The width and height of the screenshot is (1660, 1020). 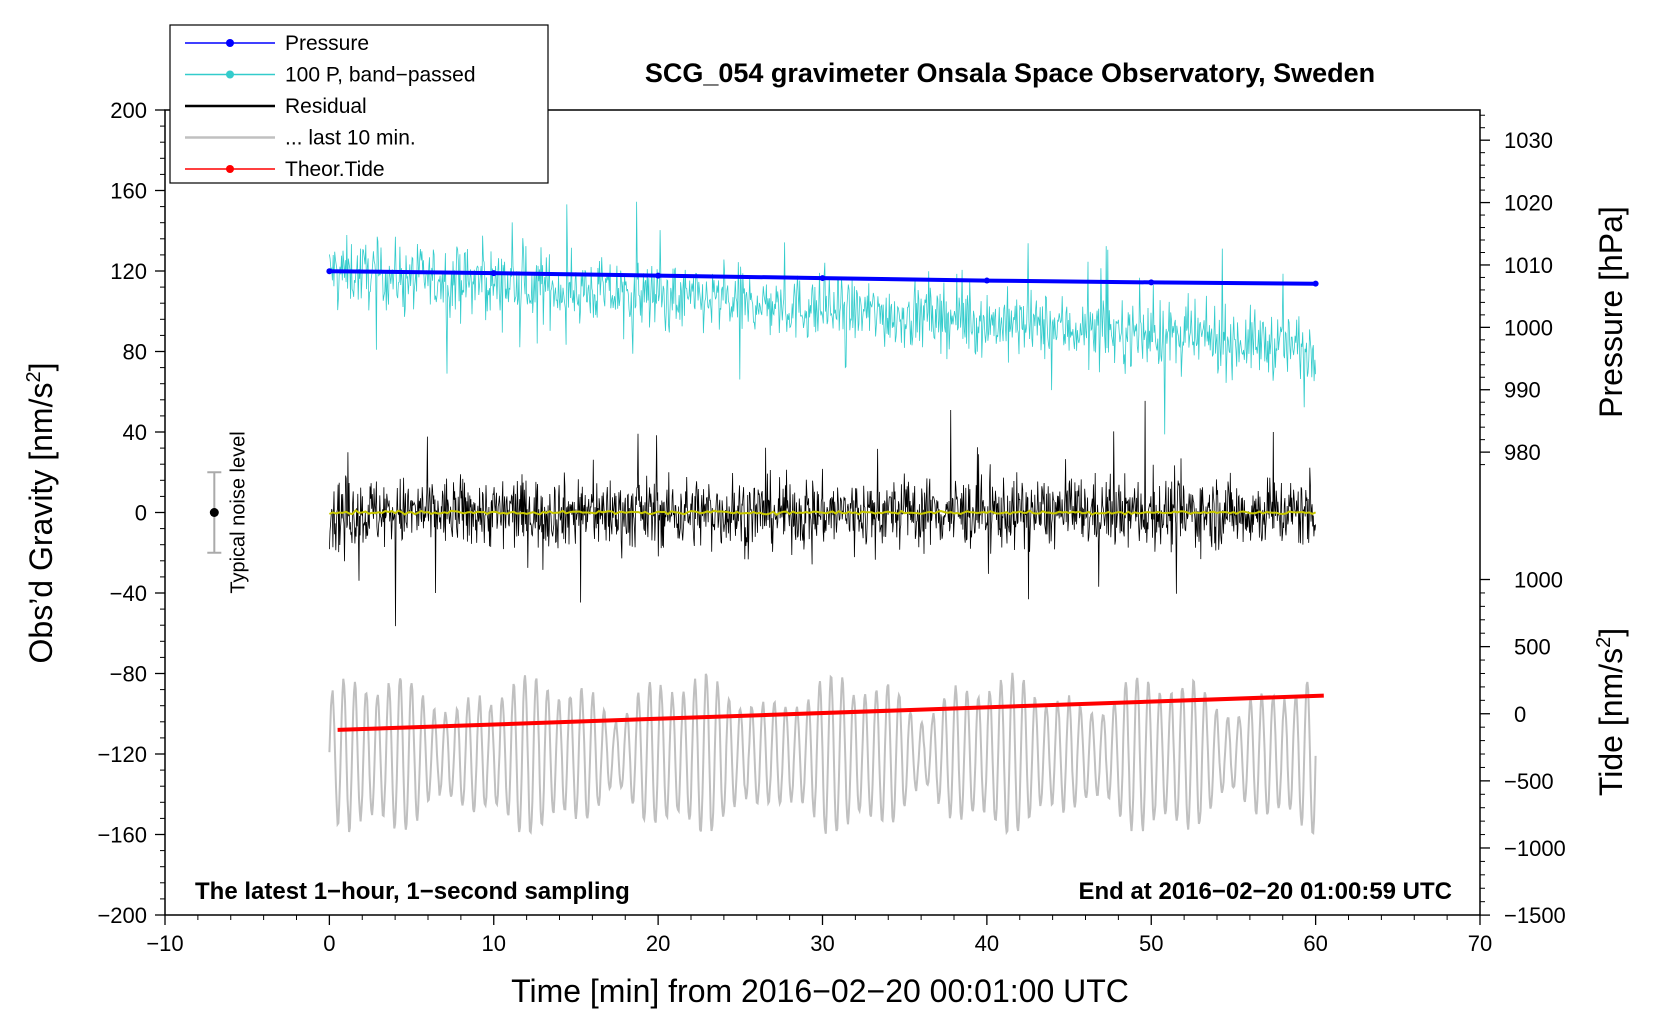 What do you see at coordinates (1522, 390) in the screenshot?
I see `pressure-tick-label: 990` at bounding box center [1522, 390].